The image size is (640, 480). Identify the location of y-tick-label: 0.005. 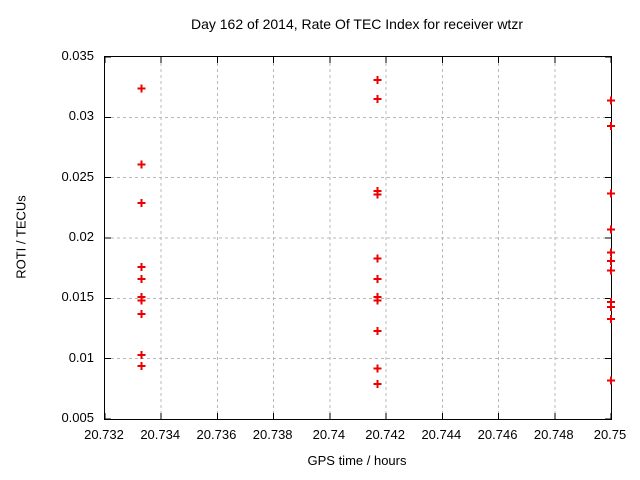
(77, 417).